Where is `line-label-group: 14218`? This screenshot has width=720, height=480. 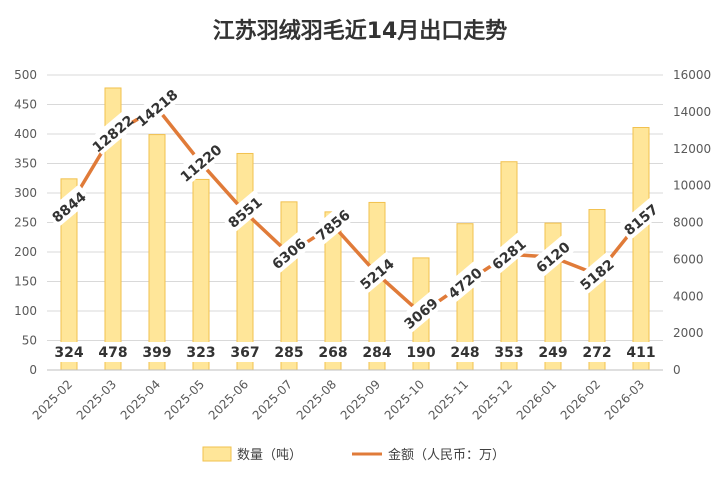
line-label-group: 14218 is located at coordinates (157, 107).